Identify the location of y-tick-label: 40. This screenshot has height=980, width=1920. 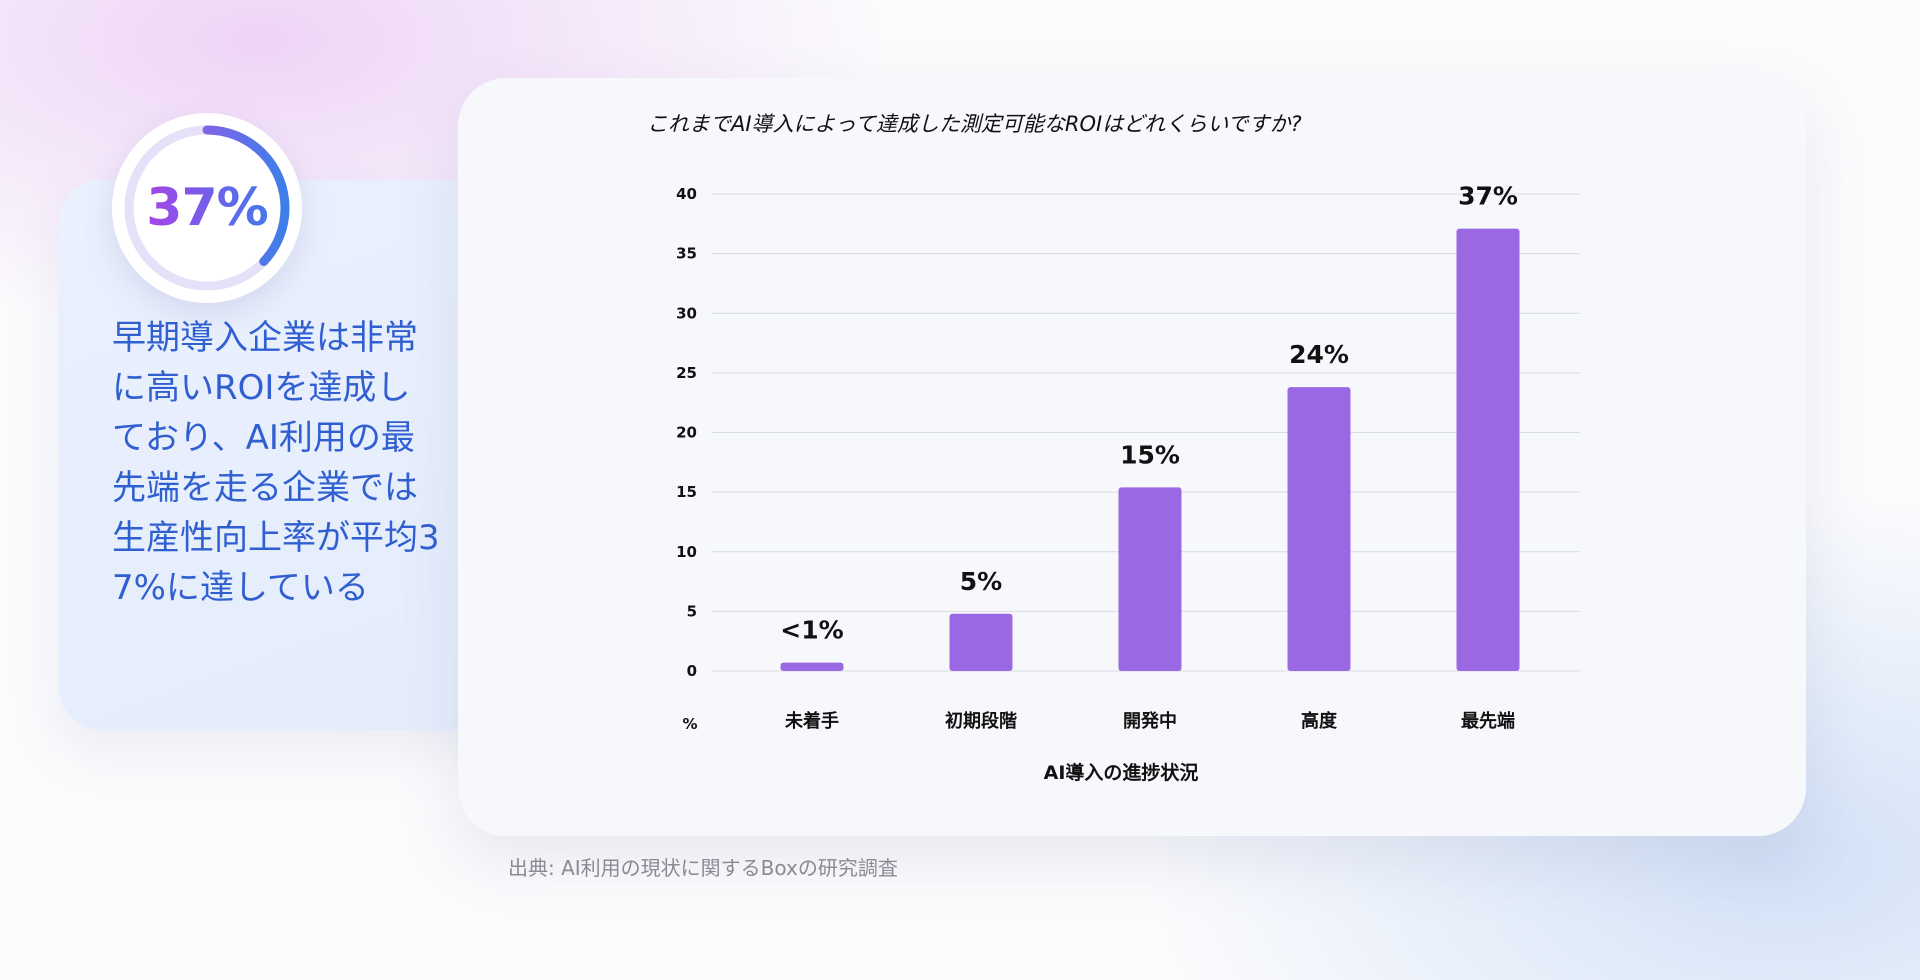
(686, 194).